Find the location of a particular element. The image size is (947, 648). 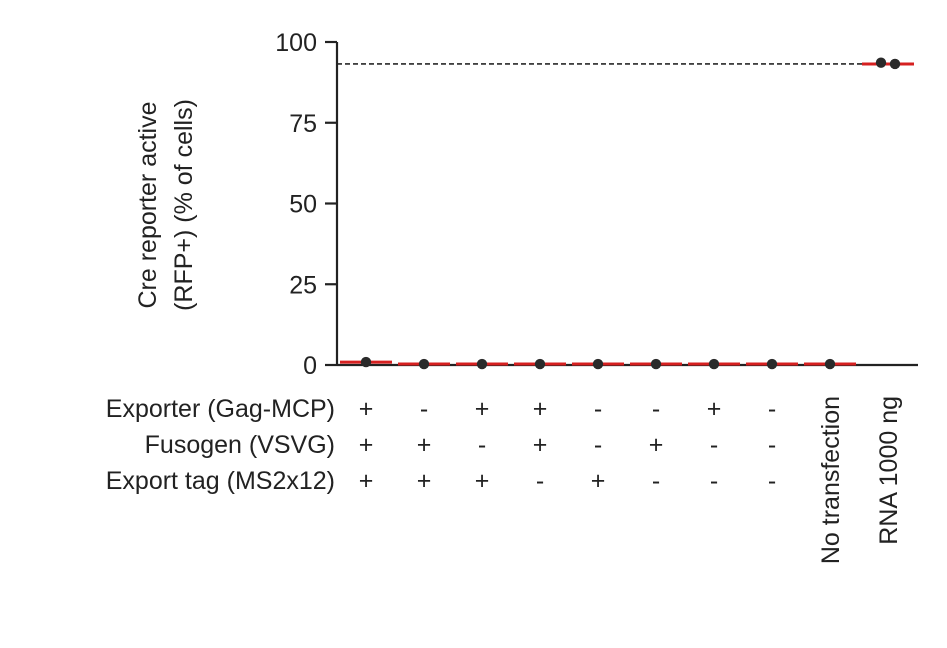

y-tick-label: 100 is located at coordinates (296, 43).